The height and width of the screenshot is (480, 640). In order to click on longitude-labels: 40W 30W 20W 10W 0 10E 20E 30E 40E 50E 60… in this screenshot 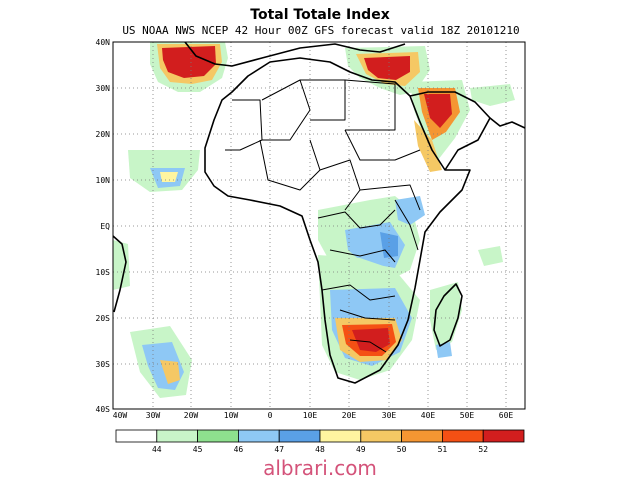, I will do `click(313, 415)`.